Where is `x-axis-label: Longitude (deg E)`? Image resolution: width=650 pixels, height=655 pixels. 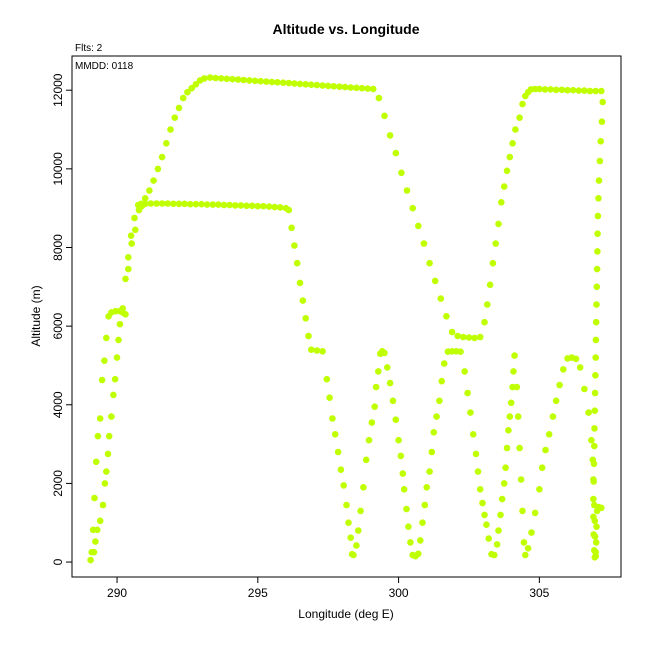
x-axis-label: Longitude (deg E) is located at coordinates (345, 614).